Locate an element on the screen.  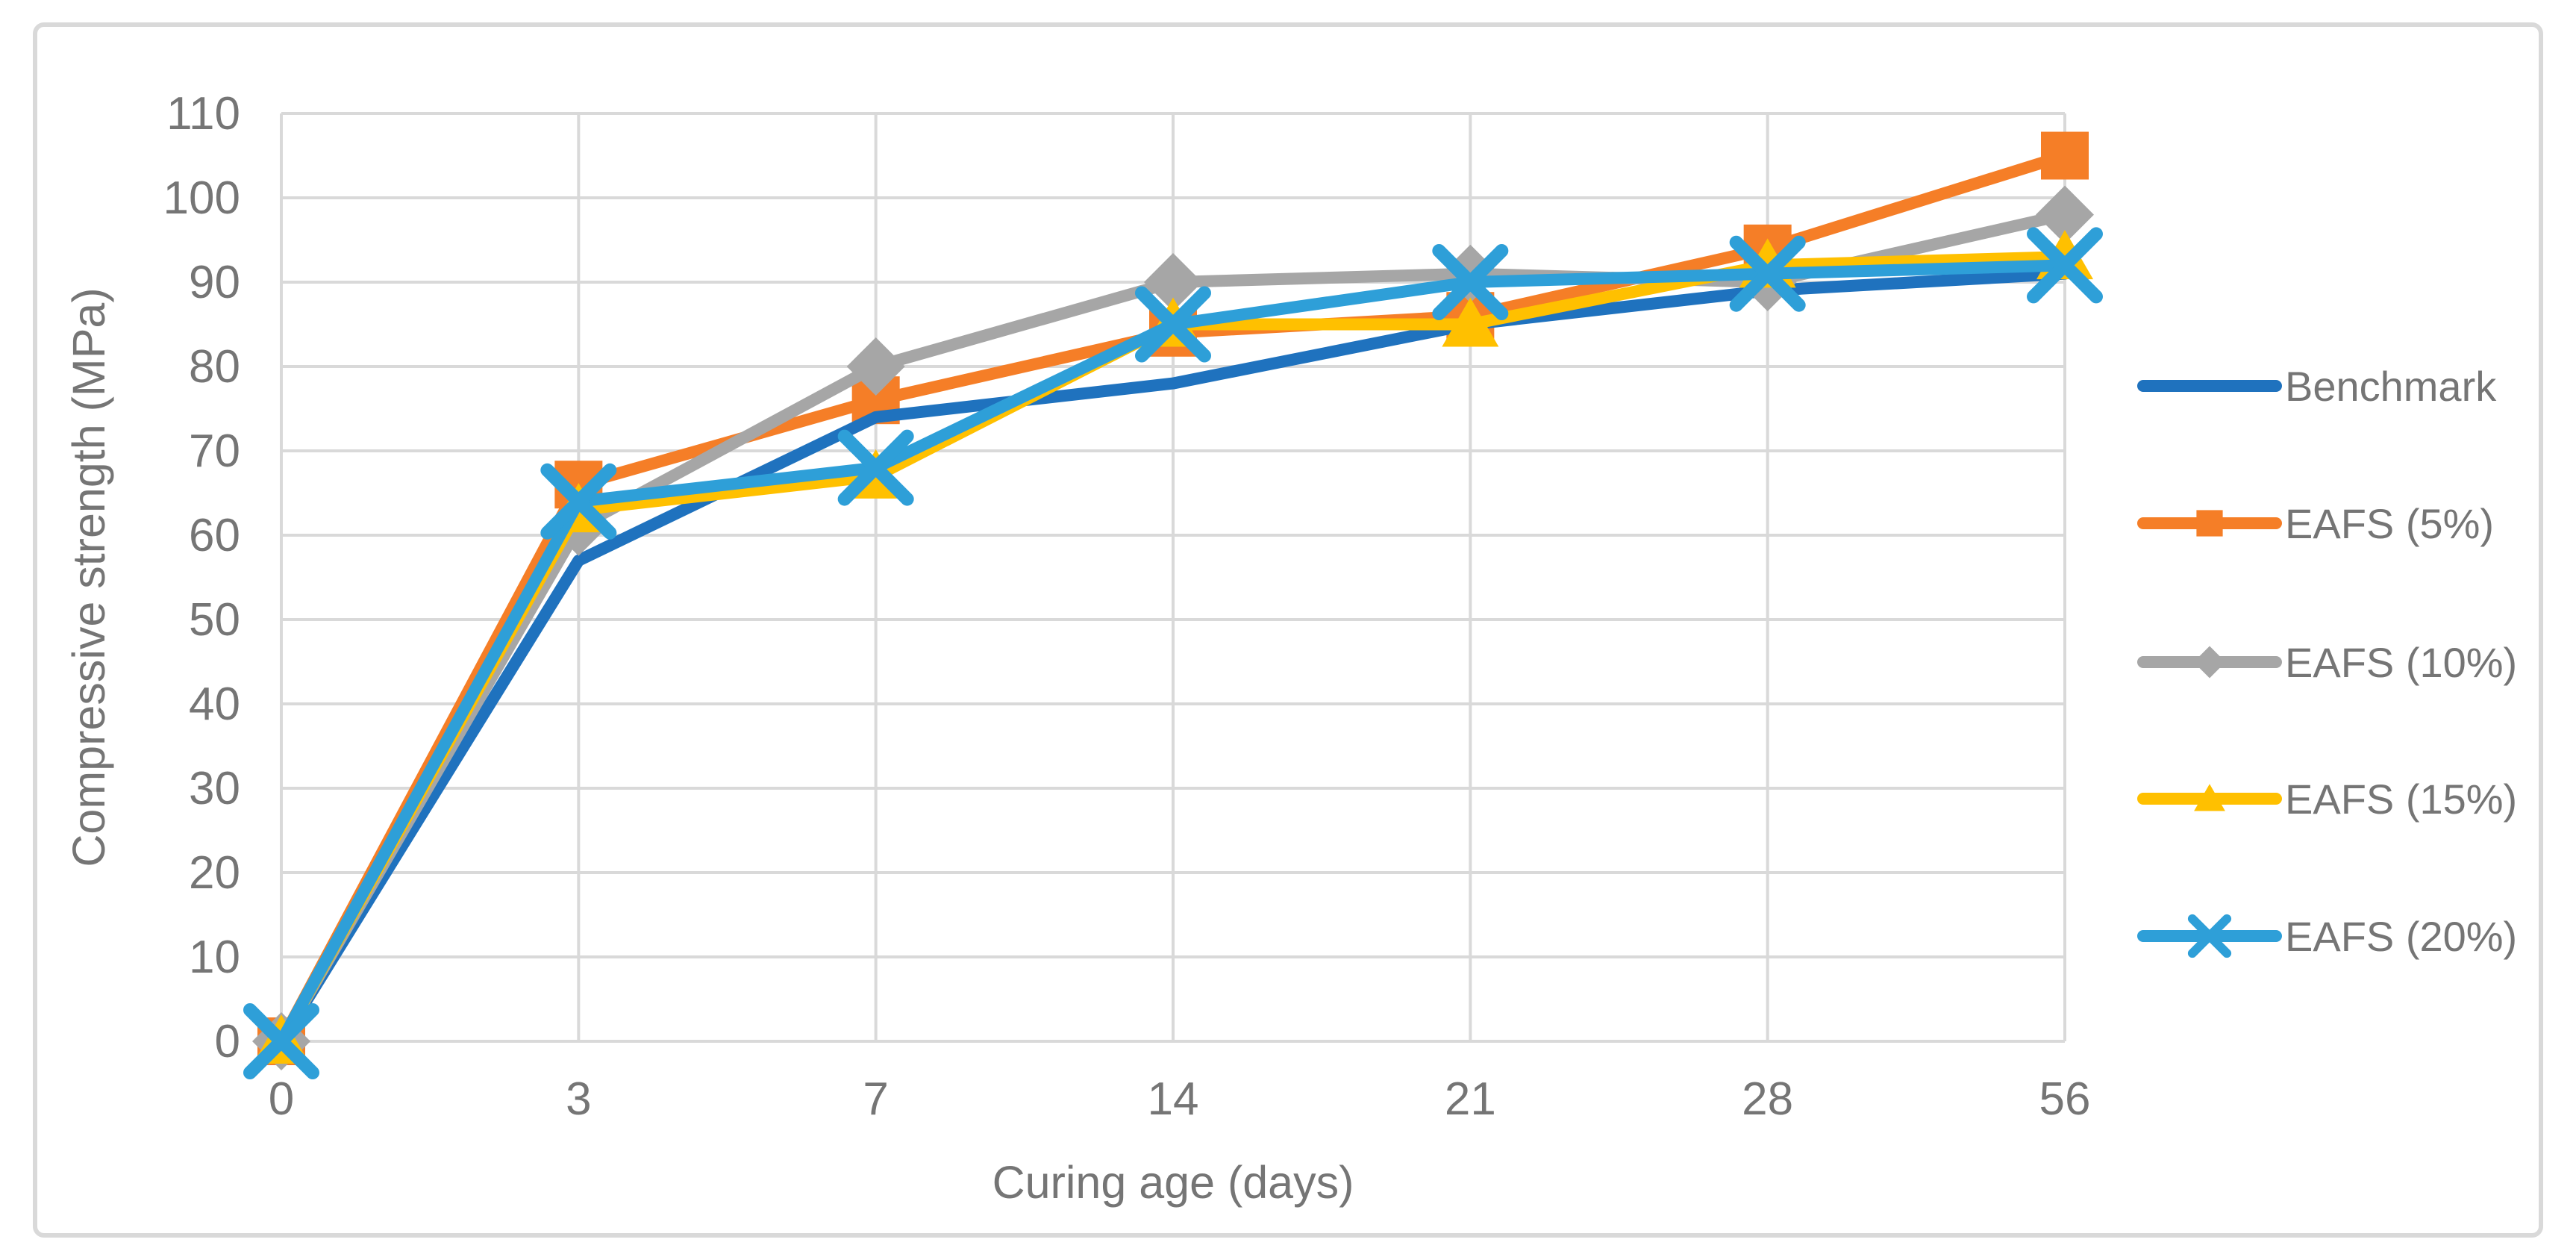
legend-item-eafs-15: EAFS (15%) is located at coordinates (2327, 799).